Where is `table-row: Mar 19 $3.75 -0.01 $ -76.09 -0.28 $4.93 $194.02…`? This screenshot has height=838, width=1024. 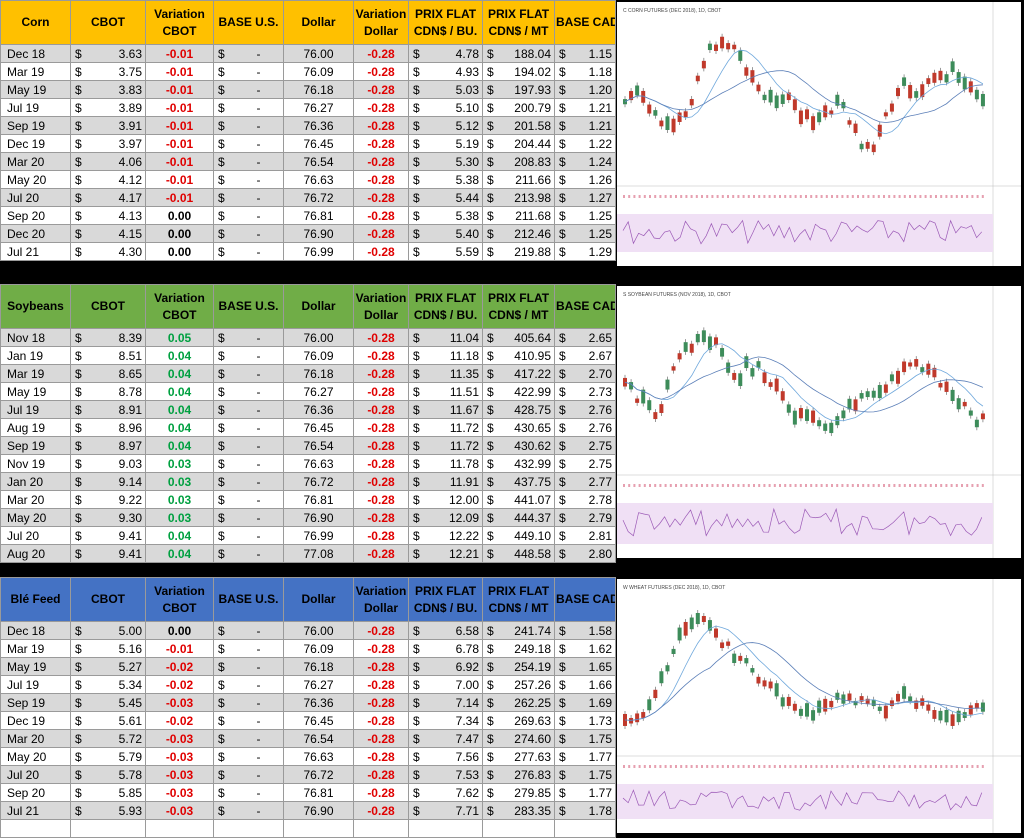
table-row: Mar 19 $3.75 -0.01 $ -76.09 -0.28 $4.93 $194.02… is located at coordinates (308, 71).